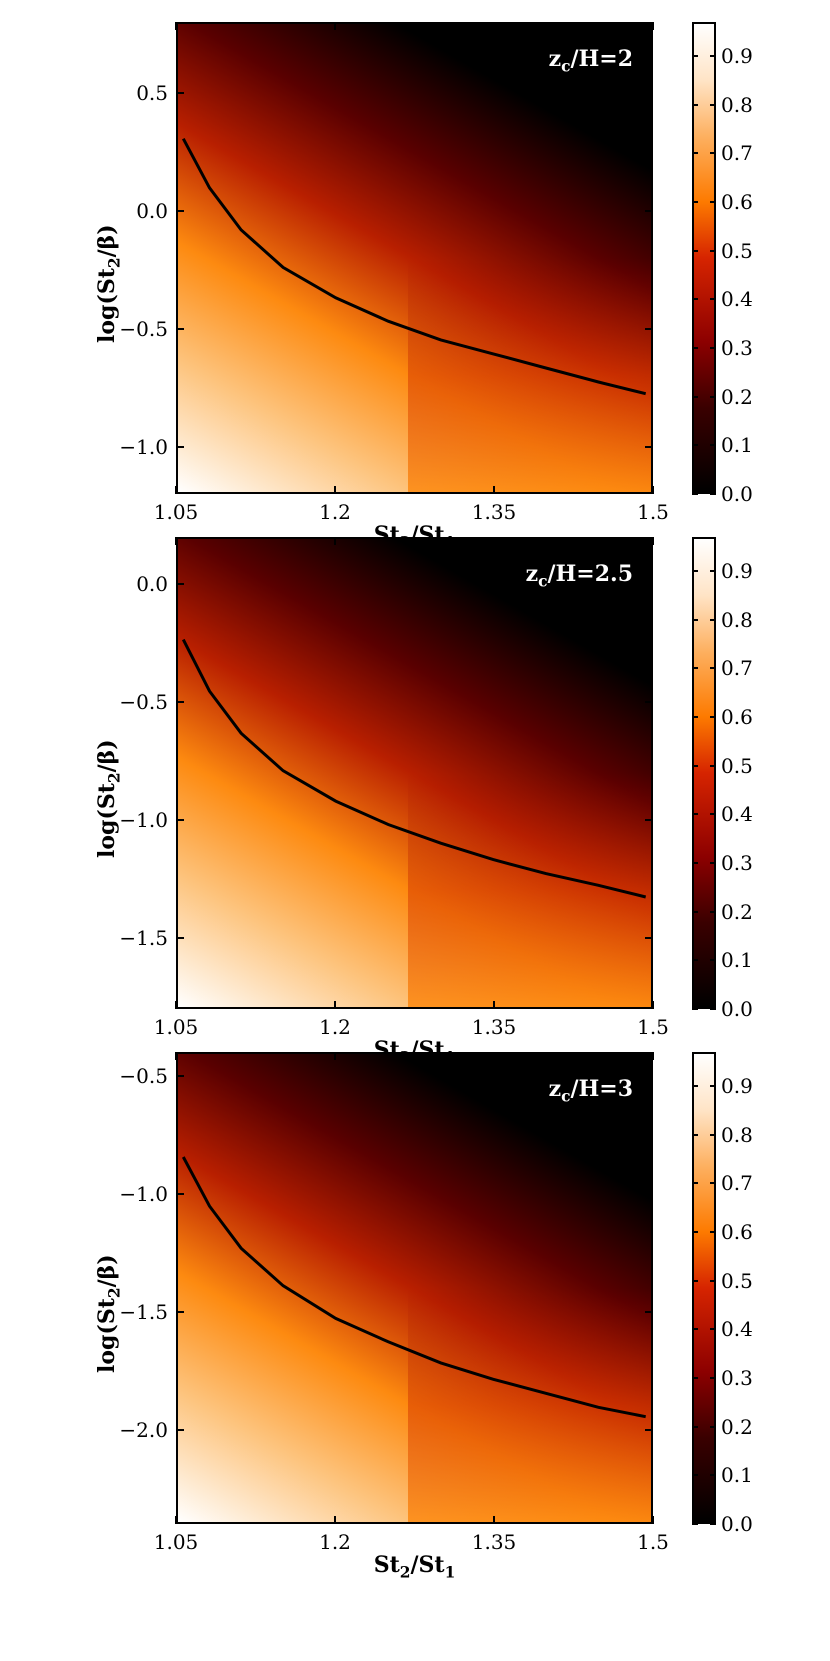  Describe the element at coordinates (590, 1091) in the screenshot. I see `panel-annotation: zc/H=3` at that location.